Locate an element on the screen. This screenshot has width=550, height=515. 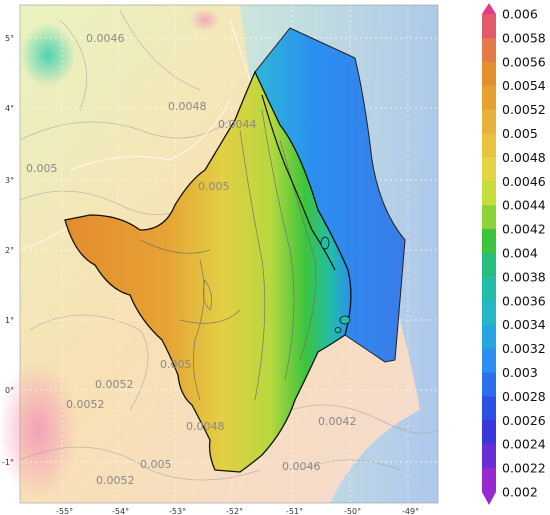
lon-tick-label: -55° is located at coordinates (64, 511).